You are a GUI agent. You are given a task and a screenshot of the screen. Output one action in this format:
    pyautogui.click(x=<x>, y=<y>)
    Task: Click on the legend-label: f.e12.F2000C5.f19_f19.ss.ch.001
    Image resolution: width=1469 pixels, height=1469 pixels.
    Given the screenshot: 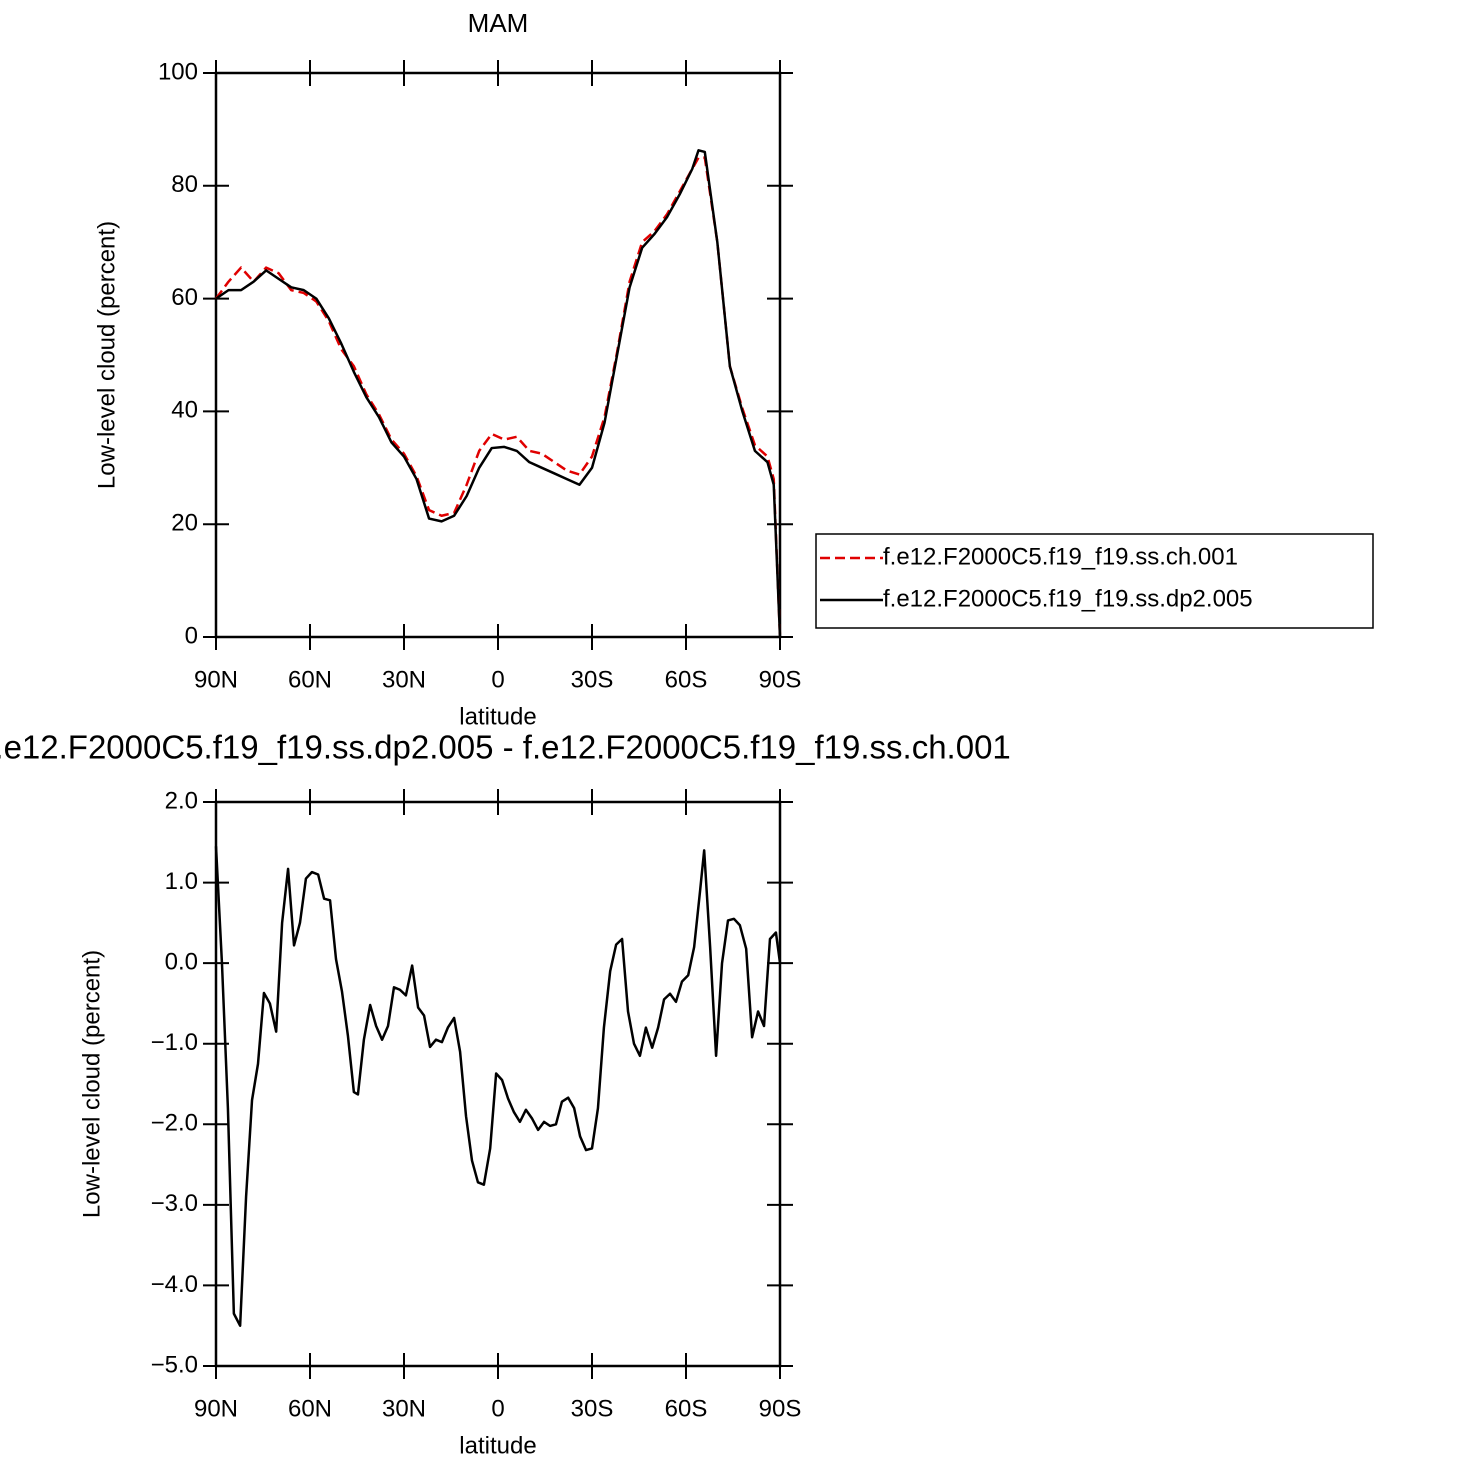 What is the action you would take?
    pyautogui.click(x=1060, y=556)
    